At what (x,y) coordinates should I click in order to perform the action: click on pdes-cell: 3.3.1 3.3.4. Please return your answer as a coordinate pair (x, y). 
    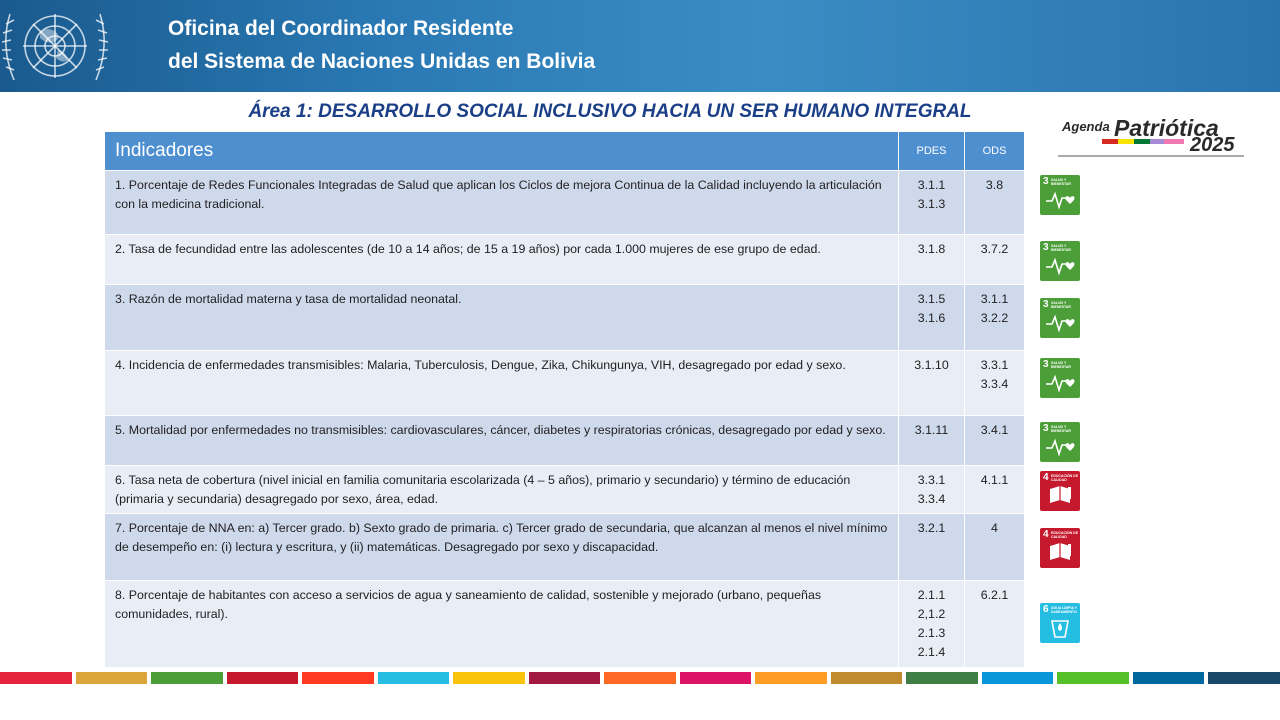
    Looking at the image, I should click on (931, 489).